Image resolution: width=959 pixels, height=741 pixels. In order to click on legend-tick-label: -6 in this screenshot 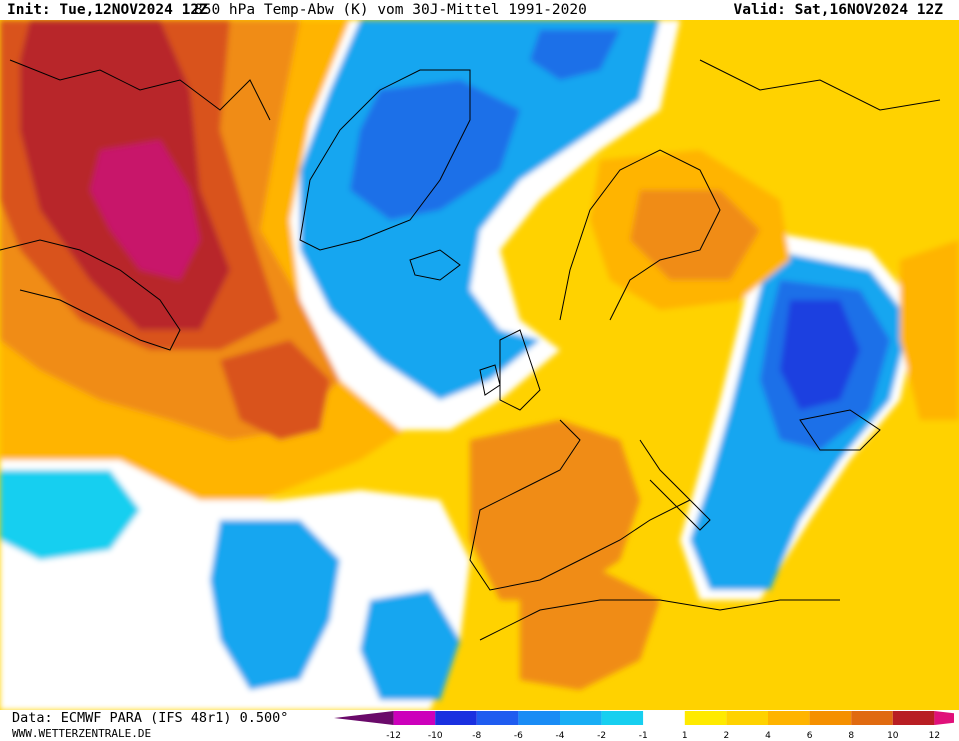, I will do `click(518, 736)`.